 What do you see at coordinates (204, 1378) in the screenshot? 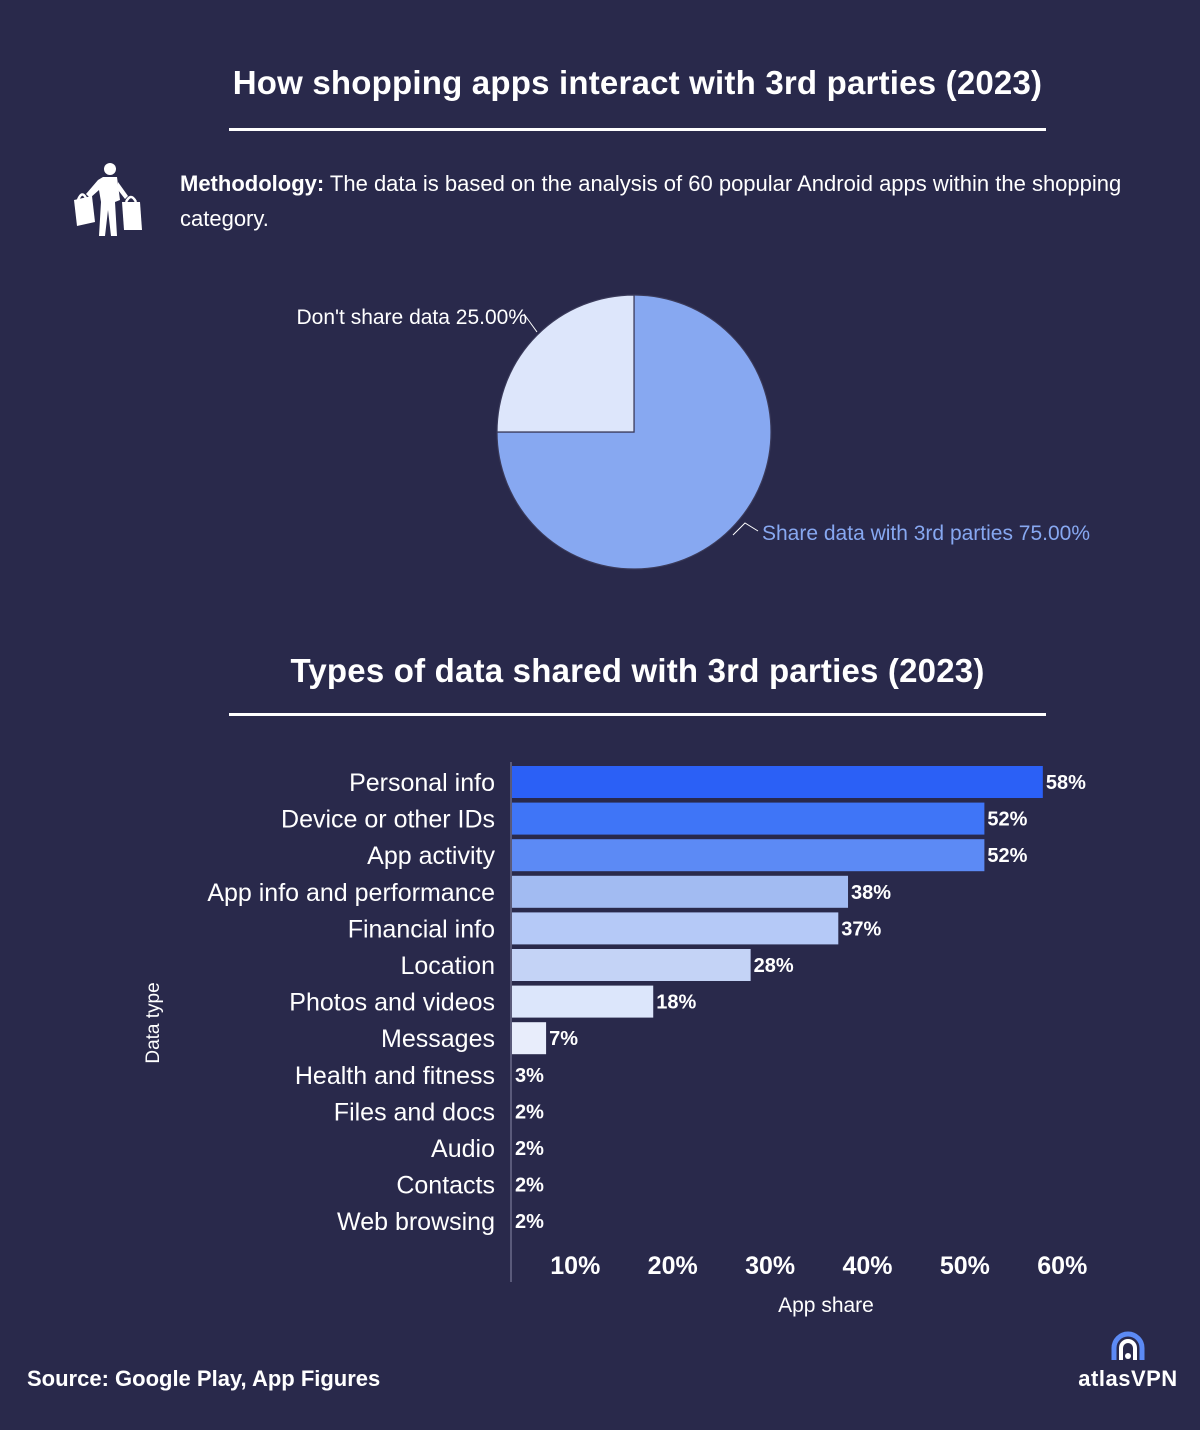
I see `source-note: Source: Google Play, App Figures` at bounding box center [204, 1378].